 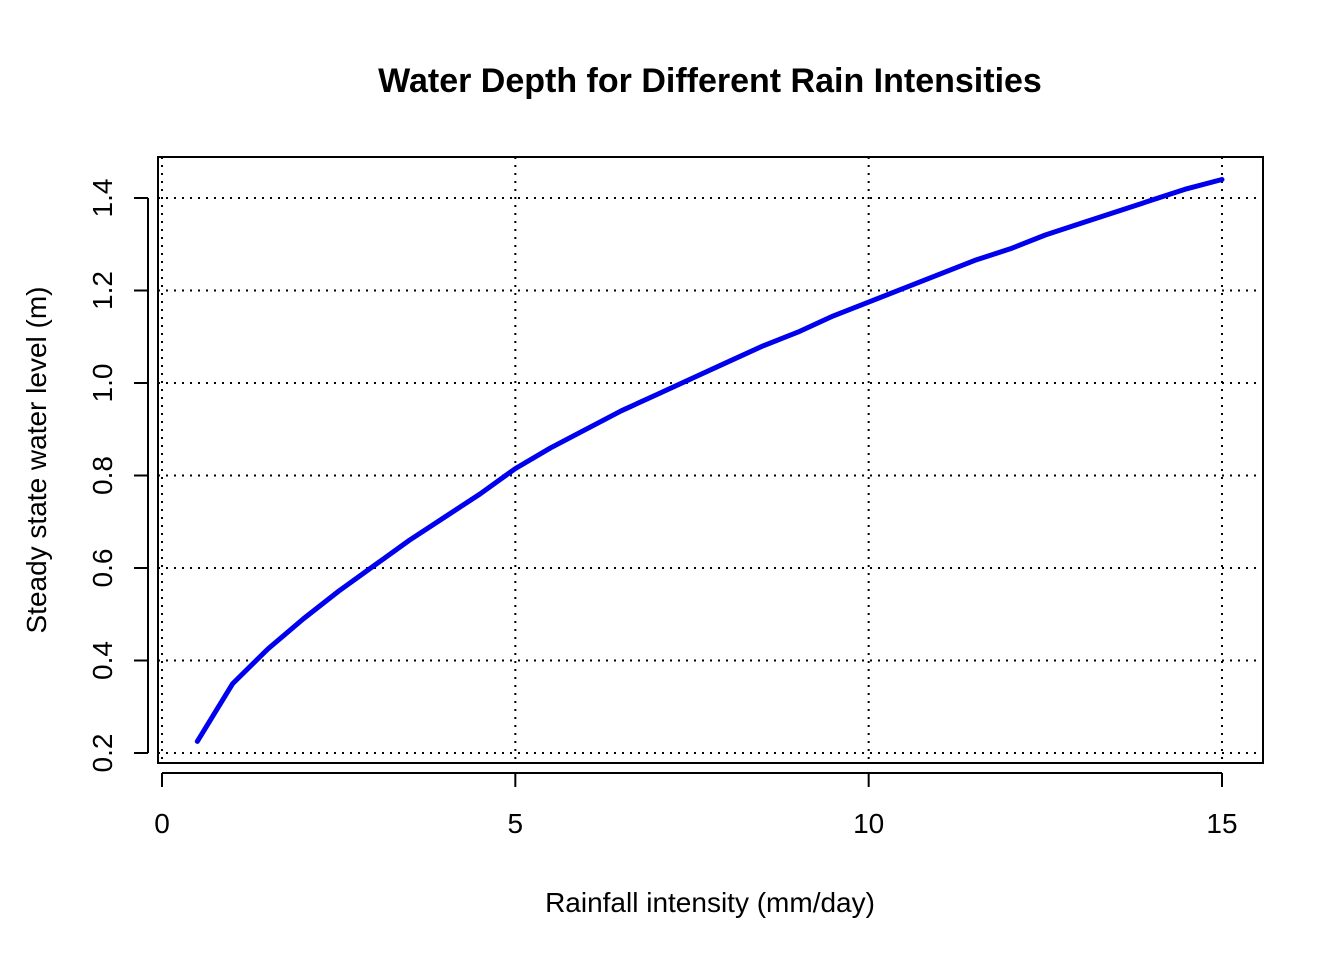 I want to click on y-tick-label: 0.4, so click(x=102, y=660).